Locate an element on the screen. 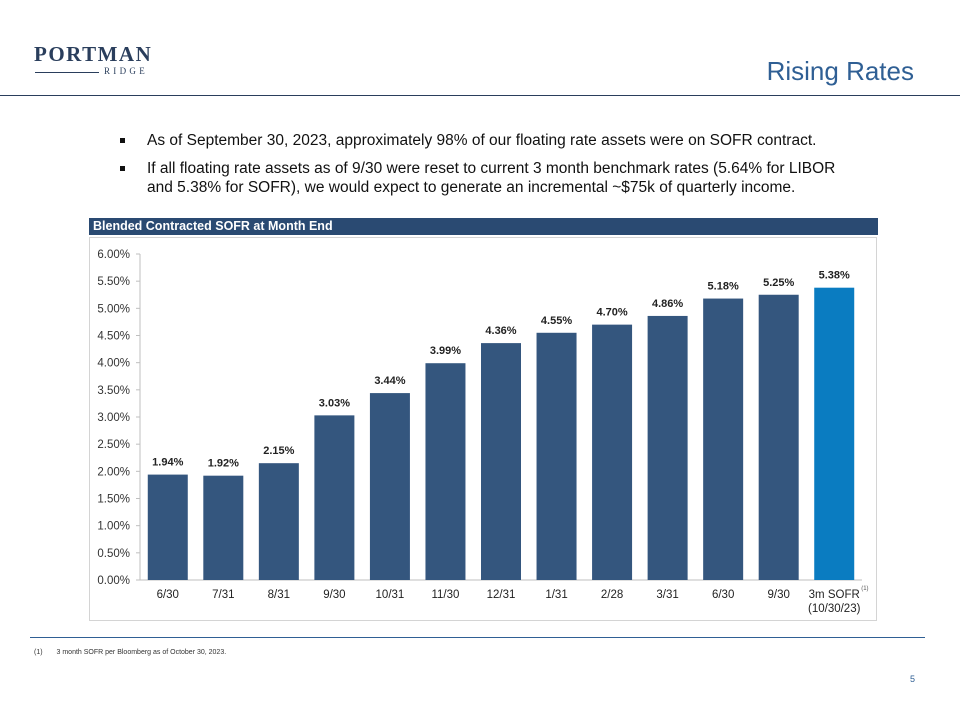  page-number: 5 is located at coordinates (912, 679).